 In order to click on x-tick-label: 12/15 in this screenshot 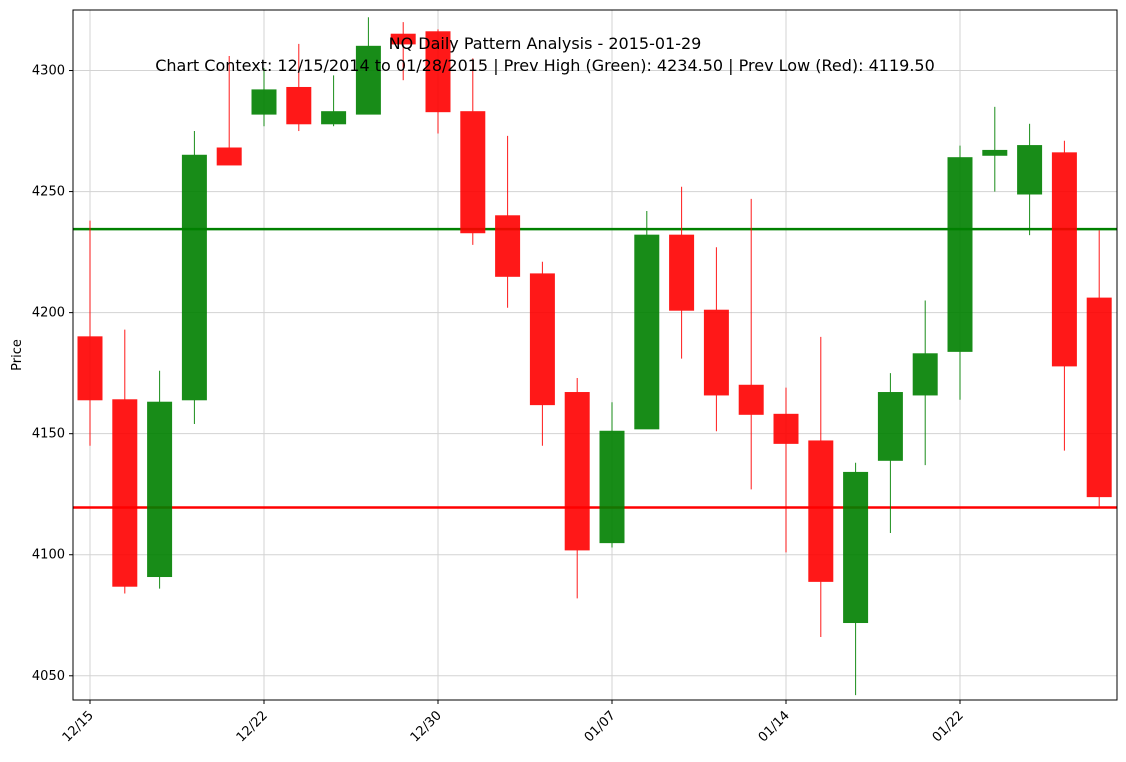, I will do `click(78, 726)`.